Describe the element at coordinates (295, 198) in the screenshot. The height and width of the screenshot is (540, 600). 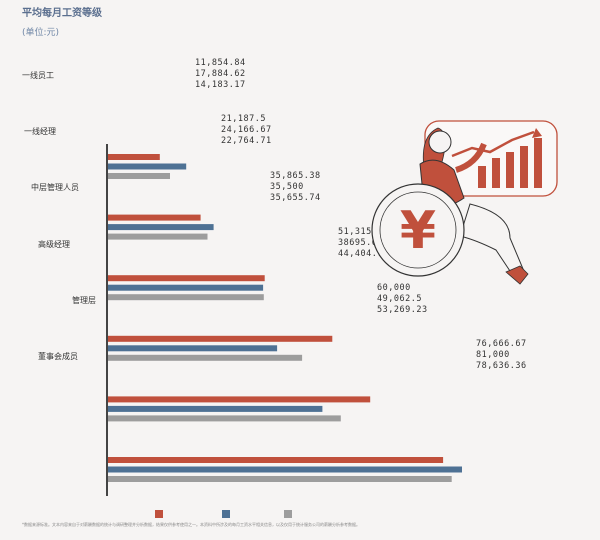
I see `data-label: 35,655.74` at that location.